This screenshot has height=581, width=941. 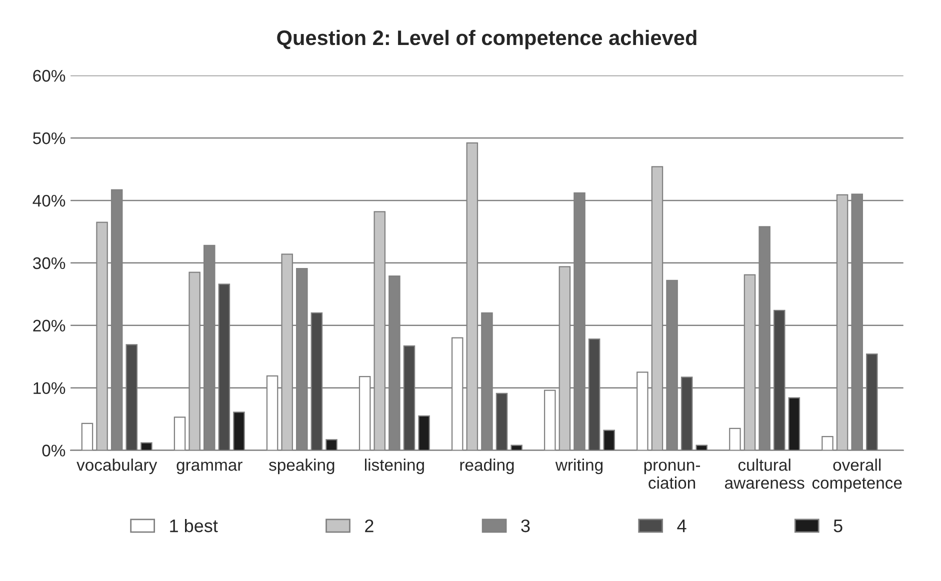 I want to click on y-tick-label: 40%, so click(x=49, y=200).